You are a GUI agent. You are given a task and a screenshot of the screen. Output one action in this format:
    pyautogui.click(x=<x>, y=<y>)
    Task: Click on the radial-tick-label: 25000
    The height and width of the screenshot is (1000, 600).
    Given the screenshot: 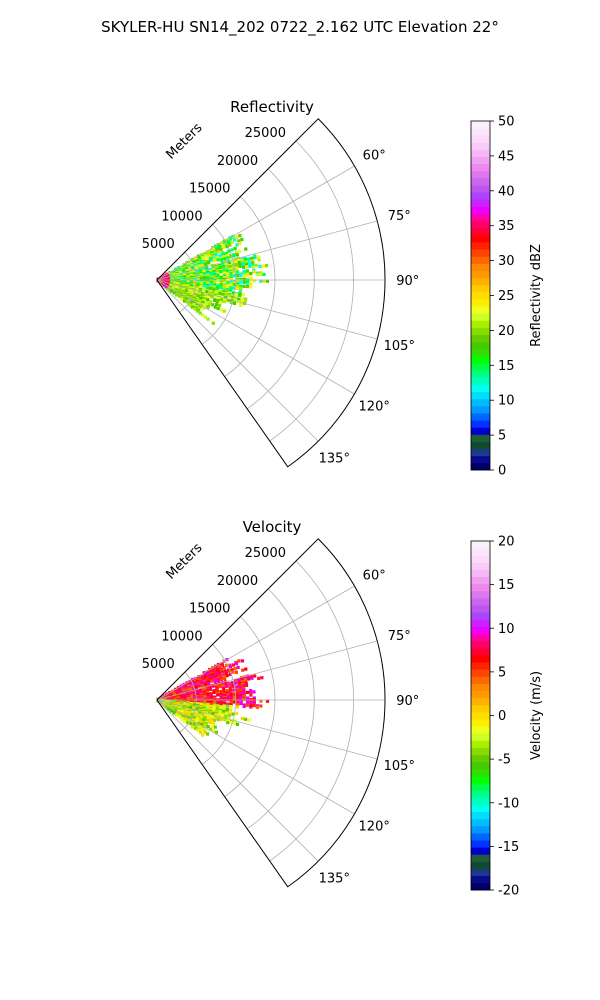 What is the action you would take?
    pyautogui.click(x=265, y=553)
    